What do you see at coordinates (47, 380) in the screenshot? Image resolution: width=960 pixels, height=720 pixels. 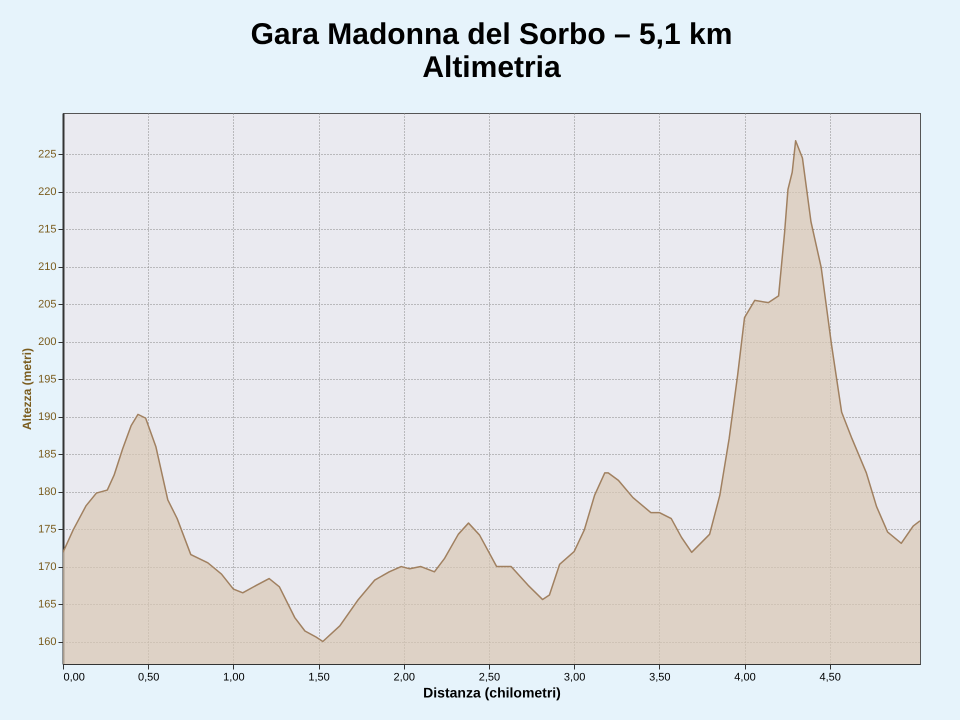 I see `y-tick-label: 195` at bounding box center [47, 380].